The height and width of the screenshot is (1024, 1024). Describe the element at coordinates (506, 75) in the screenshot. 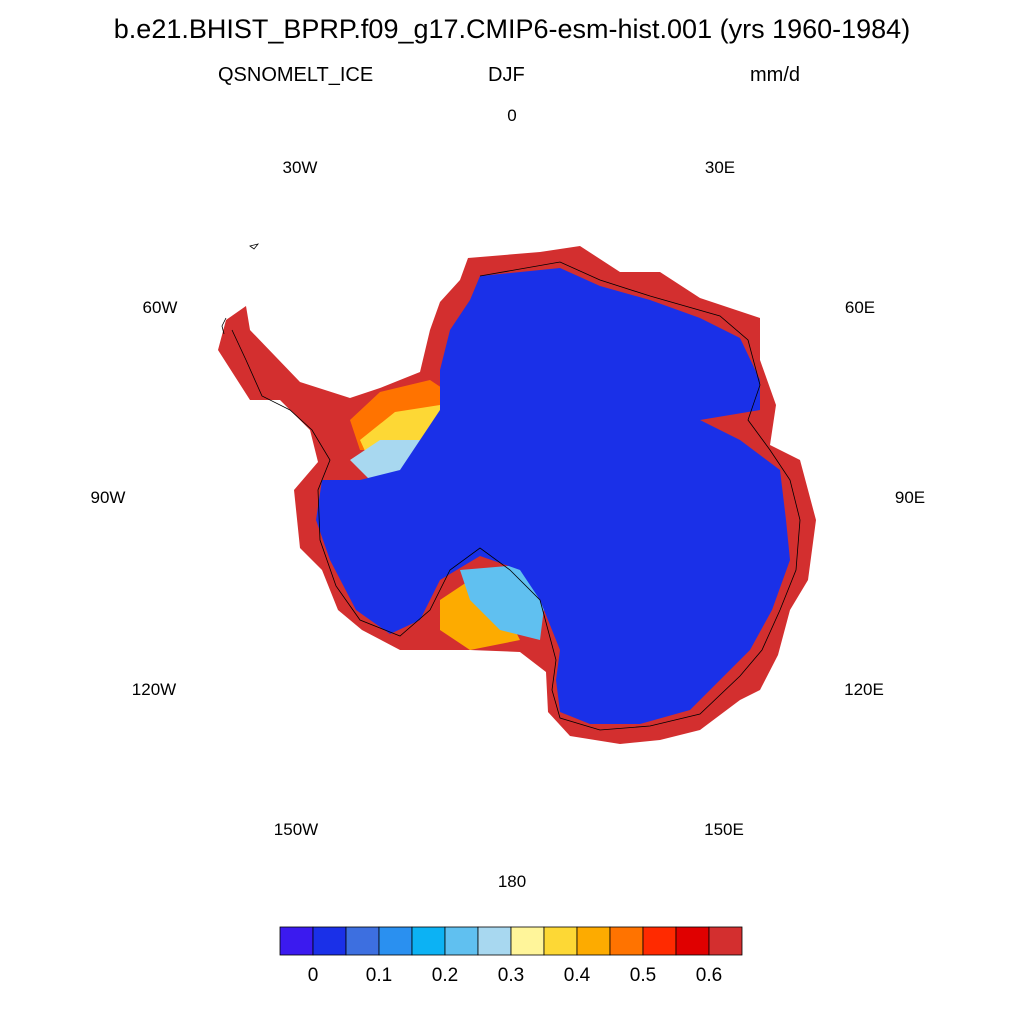

I see `season-label: DJF` at that location.